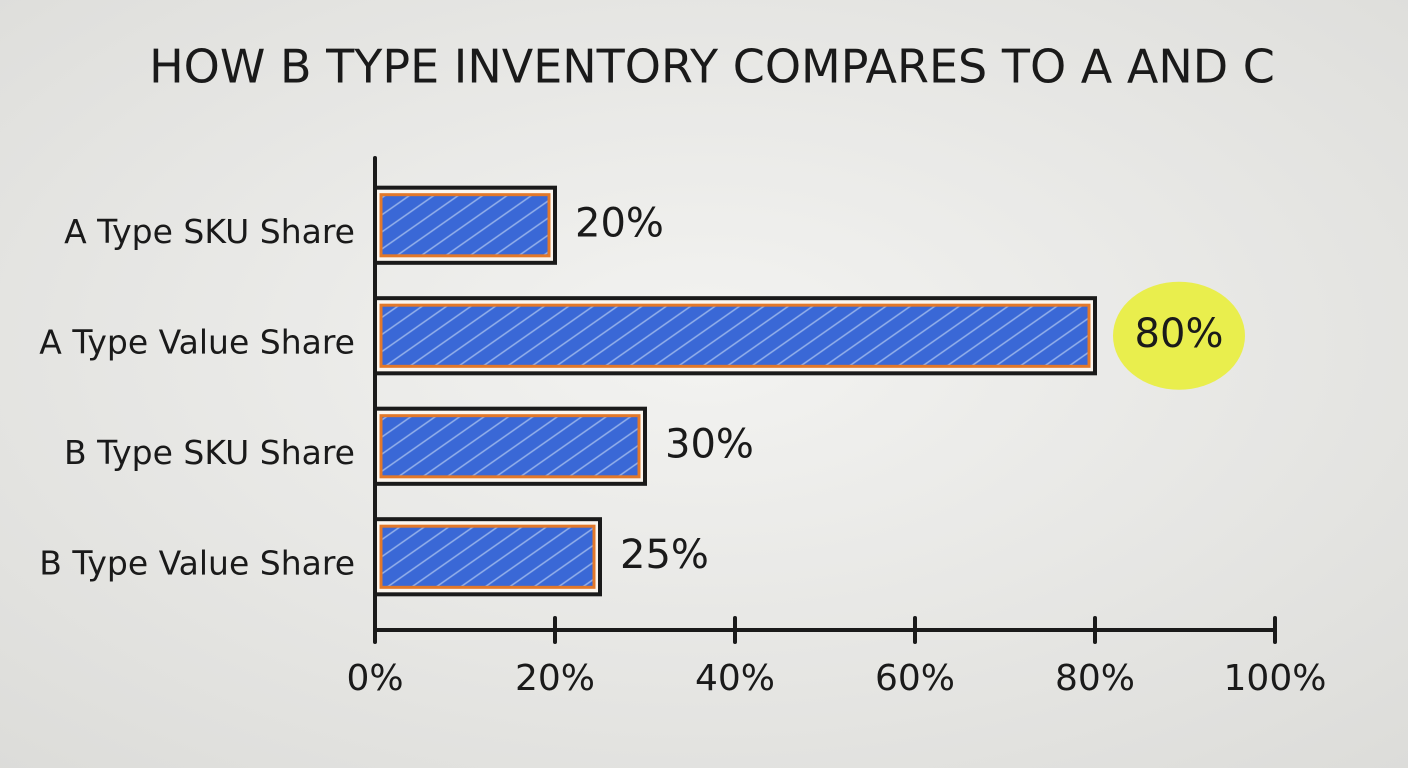 This screenshot has height=768, width=1408. What do you see at coordinates (197, 562) in the screenshot?
I see `y-tick-label: B Type Value Share` at bounding box center [197, 562].